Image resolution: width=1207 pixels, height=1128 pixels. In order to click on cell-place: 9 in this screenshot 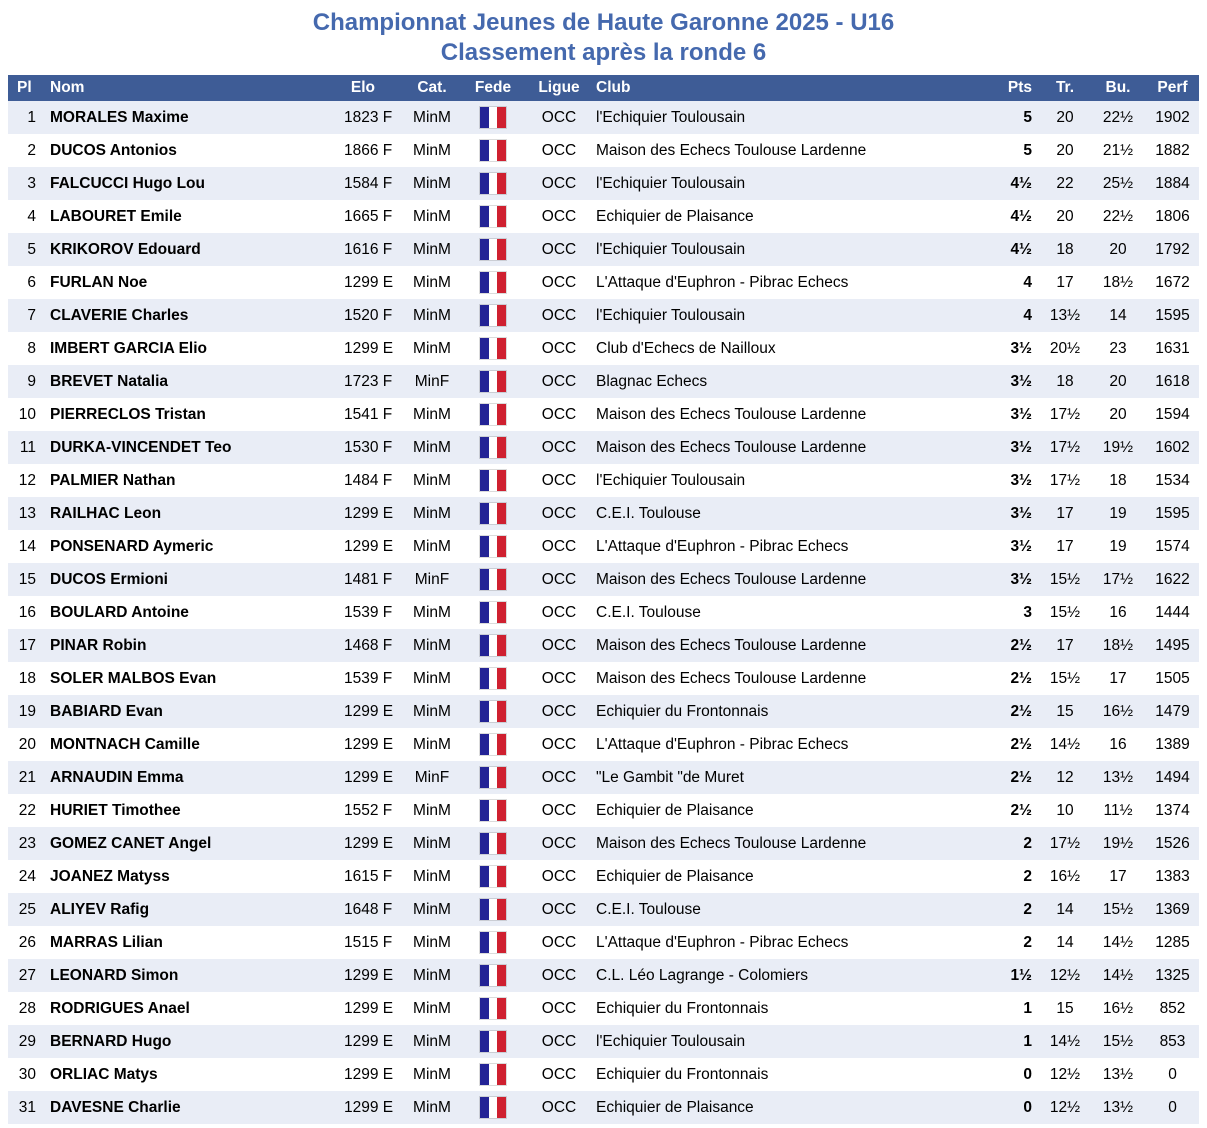, I will do `click(31, 381)`.